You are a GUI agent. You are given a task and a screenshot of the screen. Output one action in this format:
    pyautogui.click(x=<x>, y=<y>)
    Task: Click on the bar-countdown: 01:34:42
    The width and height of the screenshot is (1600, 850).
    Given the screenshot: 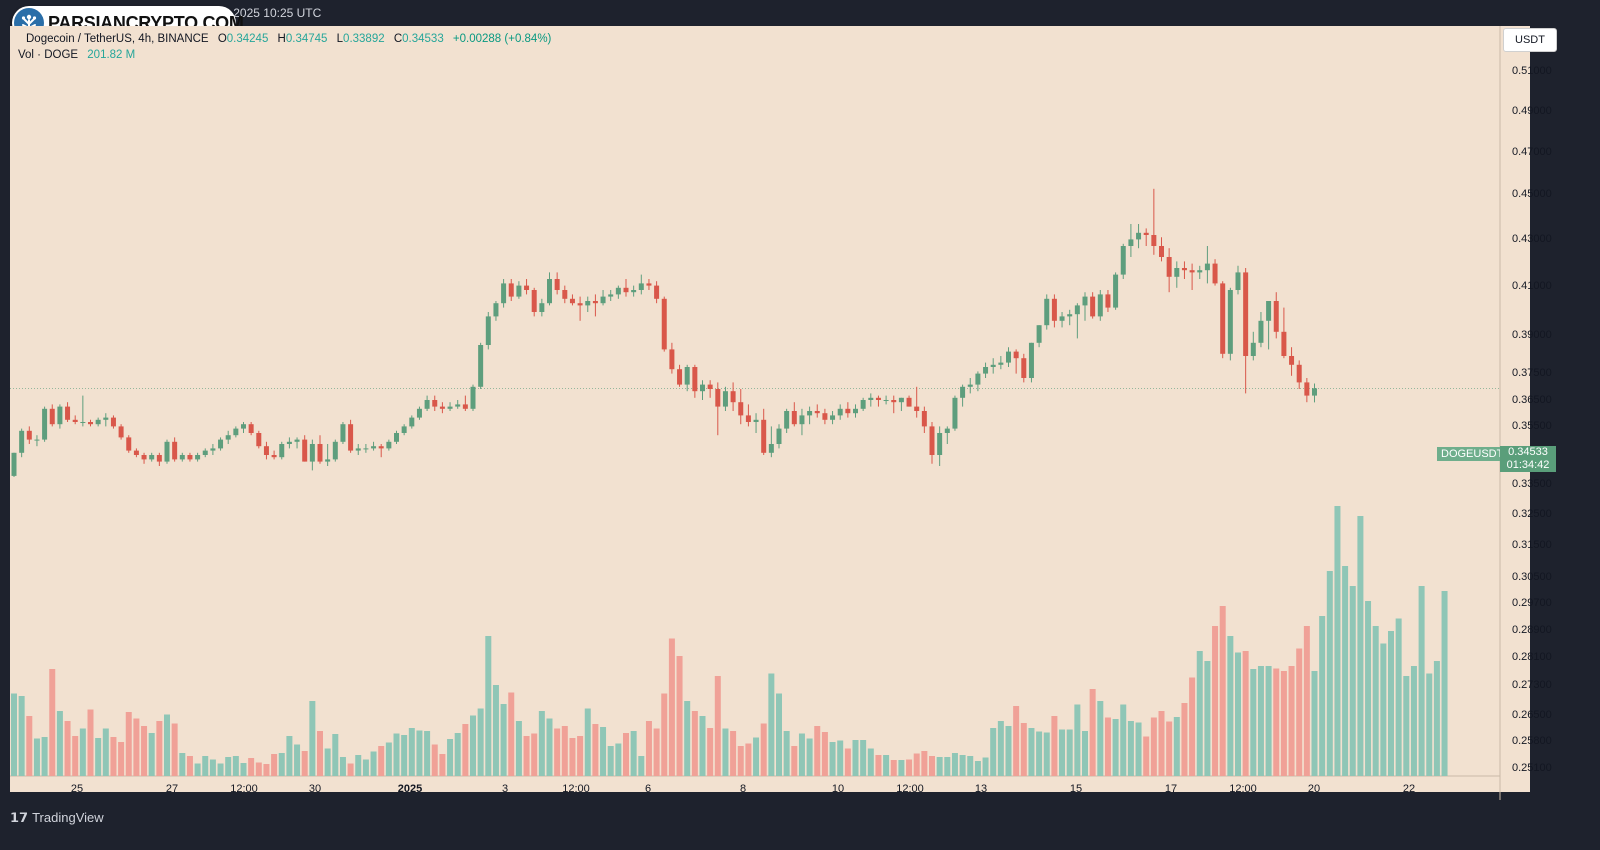 What is the action you would take?
    pyautogui.click(x=1528, y=465)
    